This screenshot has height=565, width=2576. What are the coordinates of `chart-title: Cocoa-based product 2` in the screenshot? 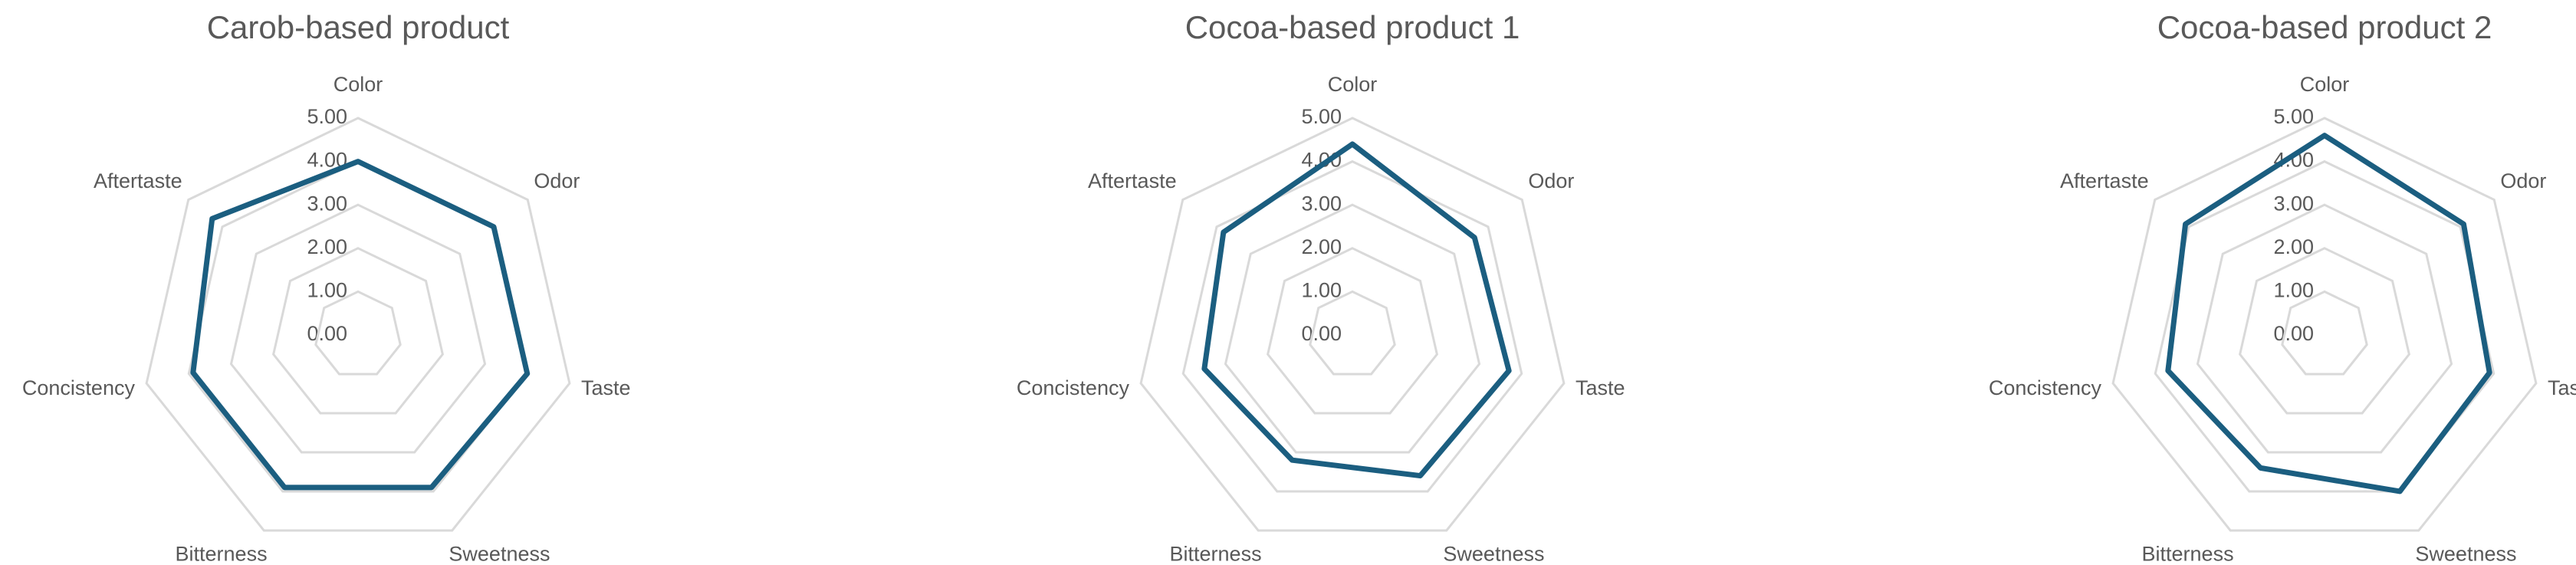 It's located at (2324, 27).